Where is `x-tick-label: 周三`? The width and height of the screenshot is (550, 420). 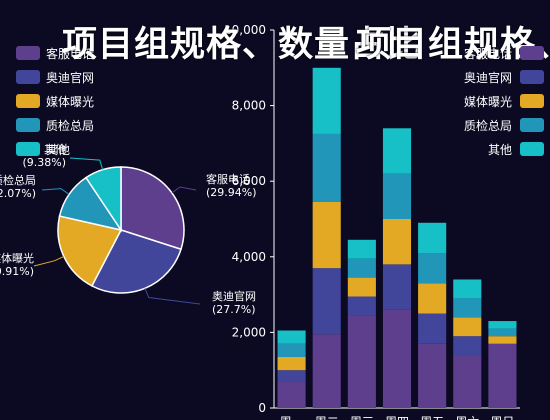
x-tick-label: 周三 is located at coordinates (362, 417).